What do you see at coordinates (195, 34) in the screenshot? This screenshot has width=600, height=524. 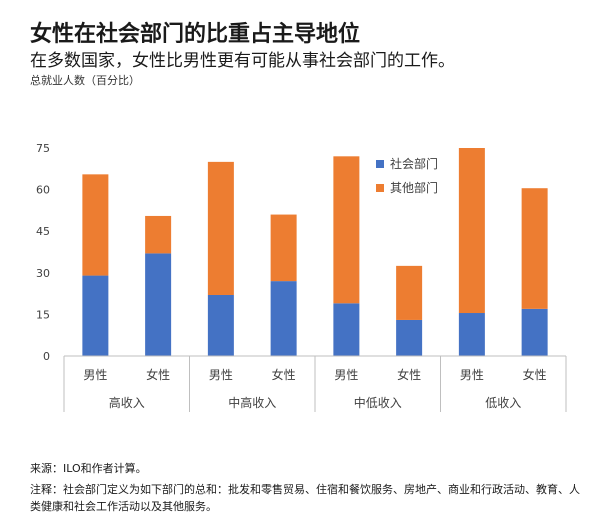 I see `chart-title: 女性在社会部门的比重占主导地位` at bounding box center [195, 34].